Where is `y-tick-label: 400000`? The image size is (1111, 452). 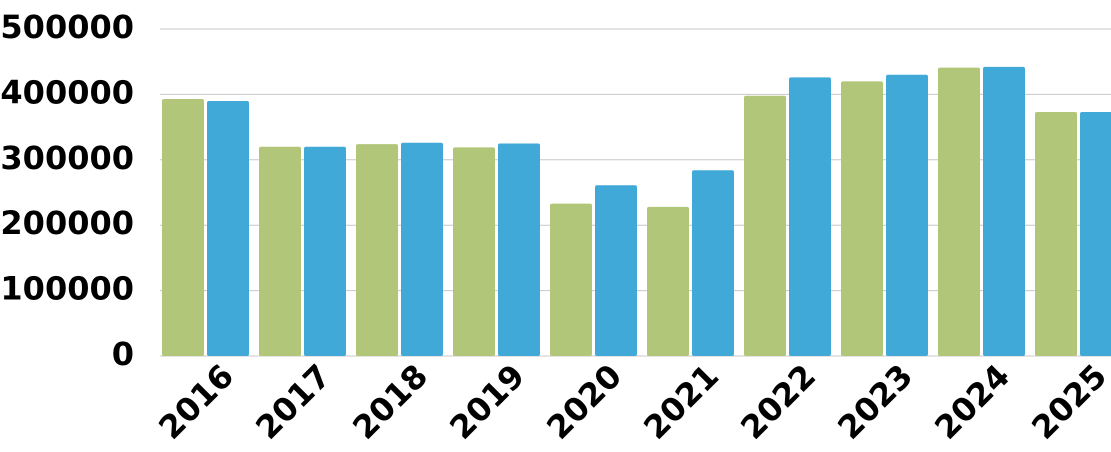 y-tick-label: 400000 is located at coordinates (67, 92).